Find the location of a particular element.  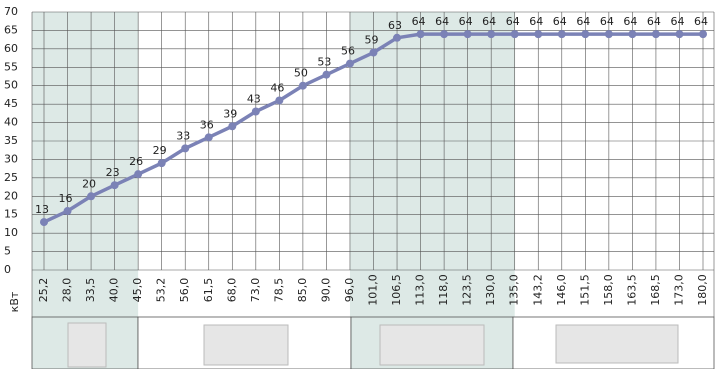

y-tick-label: 40 is located at coordinates (11, 122).